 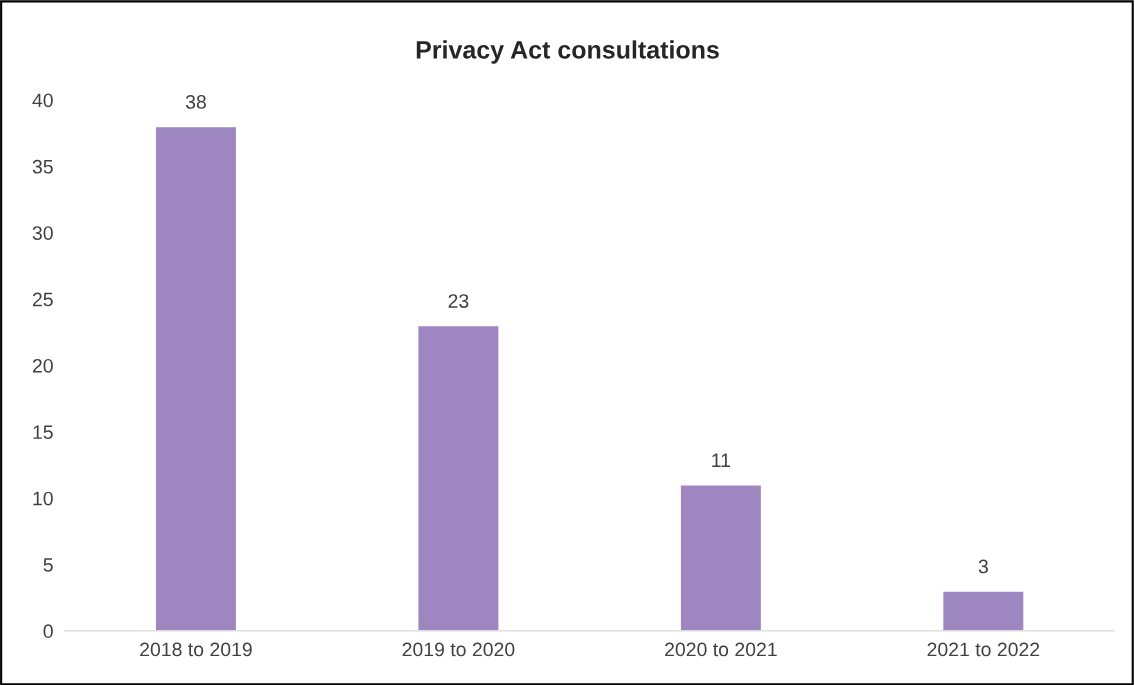 What do you see at coordinates (43, 432) in the screenshot?
I see `y-tick-label: 15` at bounding box center [43, 432].